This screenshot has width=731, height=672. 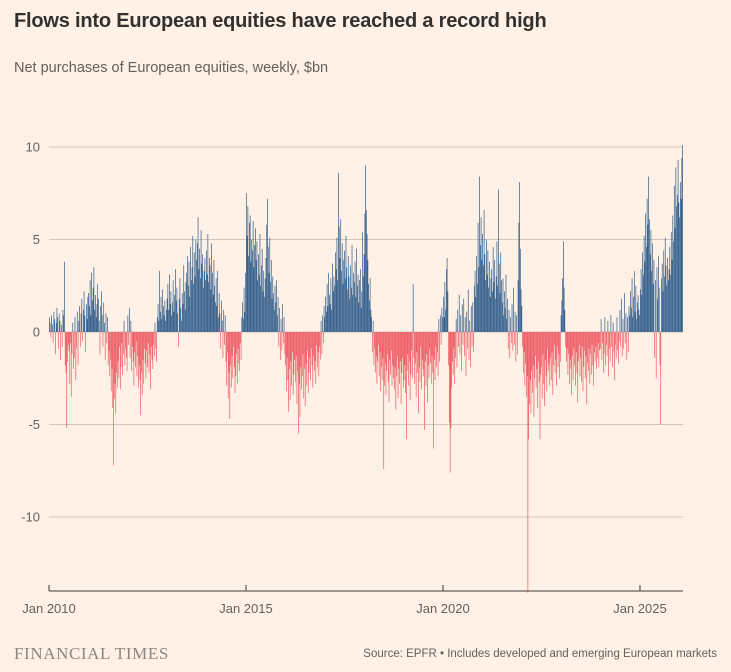 What do you see at coordinates (34, 424) in the screenshot?
I see `y-tick-label: -5` at bounding box center [34, 424].